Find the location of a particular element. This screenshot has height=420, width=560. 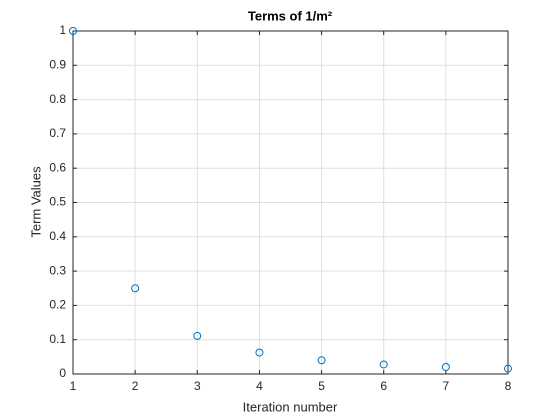

y-tick-label: 0 is located at coordinates (62, 373).